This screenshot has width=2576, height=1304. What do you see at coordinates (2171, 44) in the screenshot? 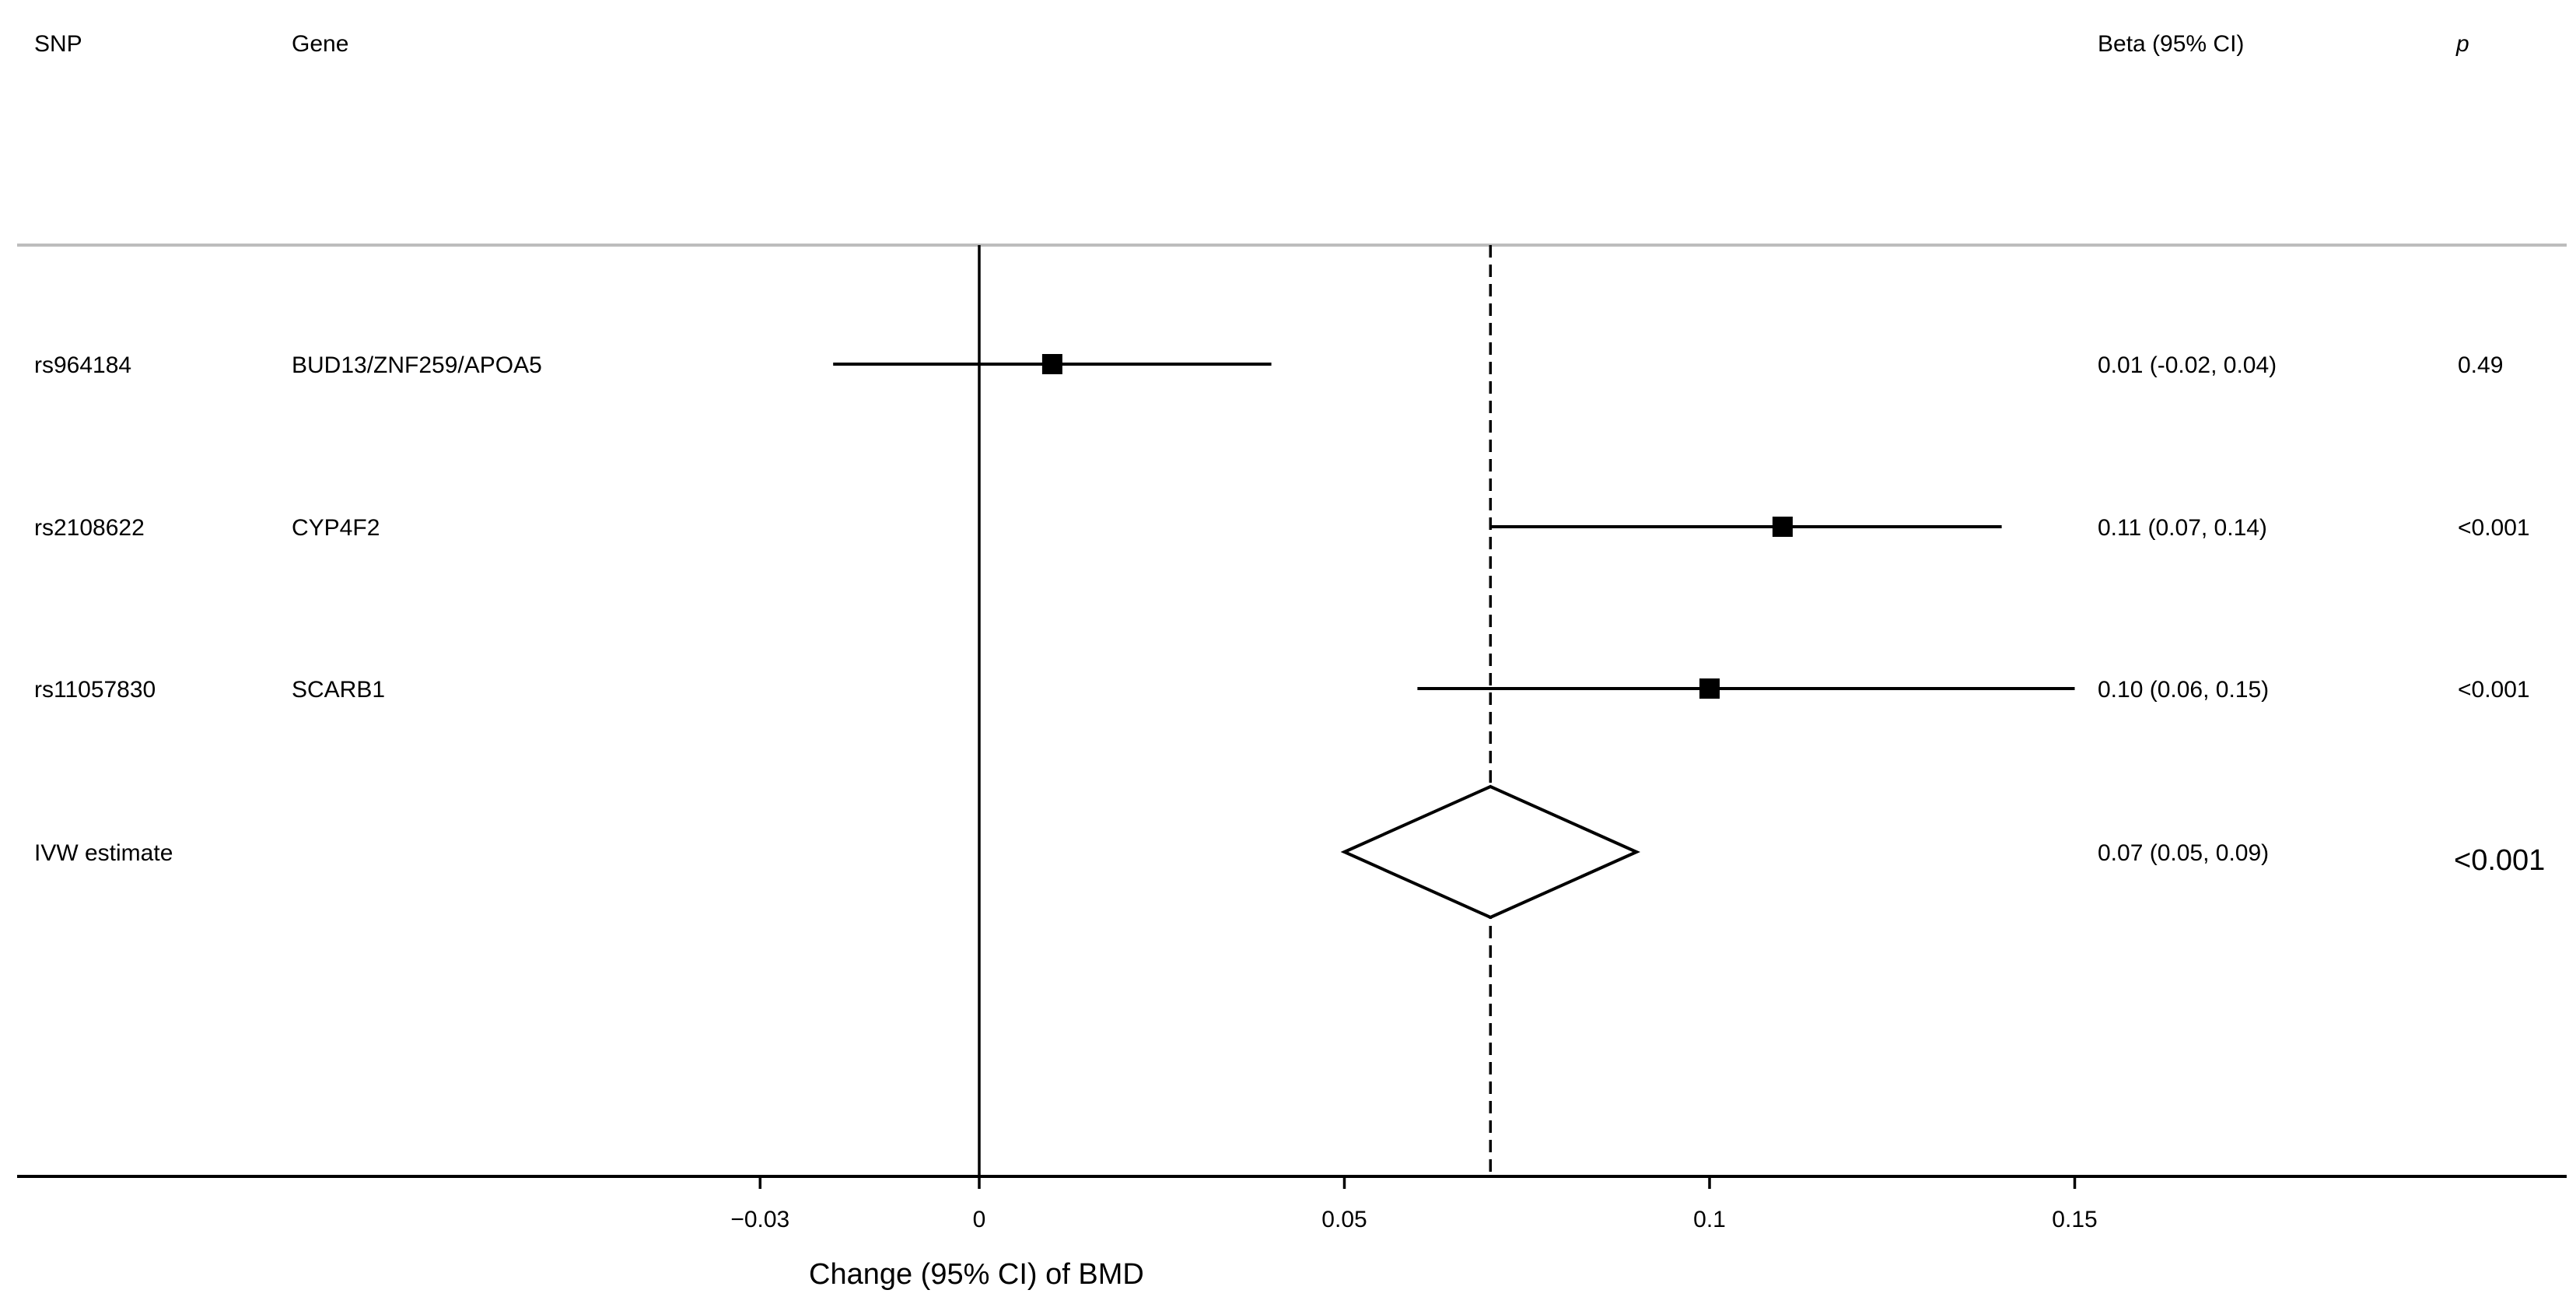
I see `header-beta-ci: Beta (95% CI)` at bounding box center [2171, 44].